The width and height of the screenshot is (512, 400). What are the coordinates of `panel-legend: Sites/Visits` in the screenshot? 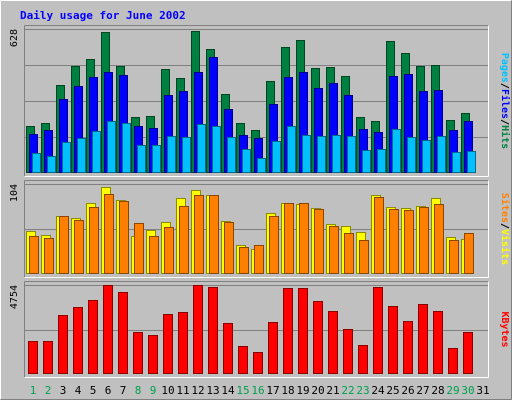 It's located at (505, 229).